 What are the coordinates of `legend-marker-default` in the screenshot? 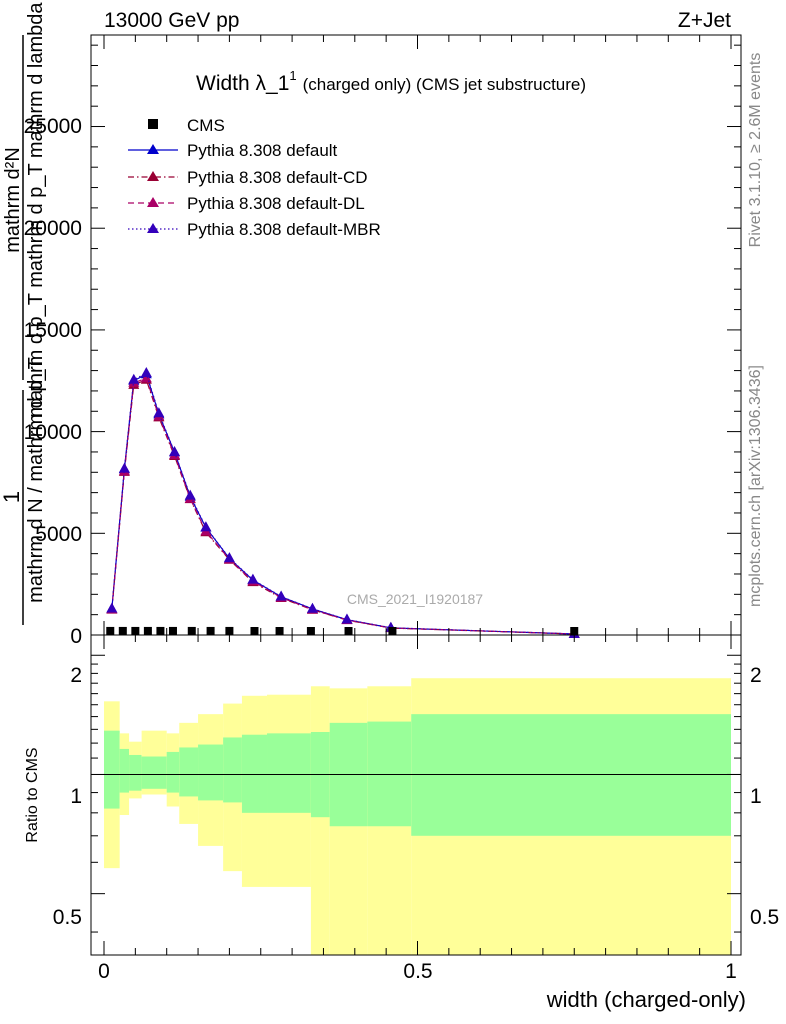 It's located at (153, 149).